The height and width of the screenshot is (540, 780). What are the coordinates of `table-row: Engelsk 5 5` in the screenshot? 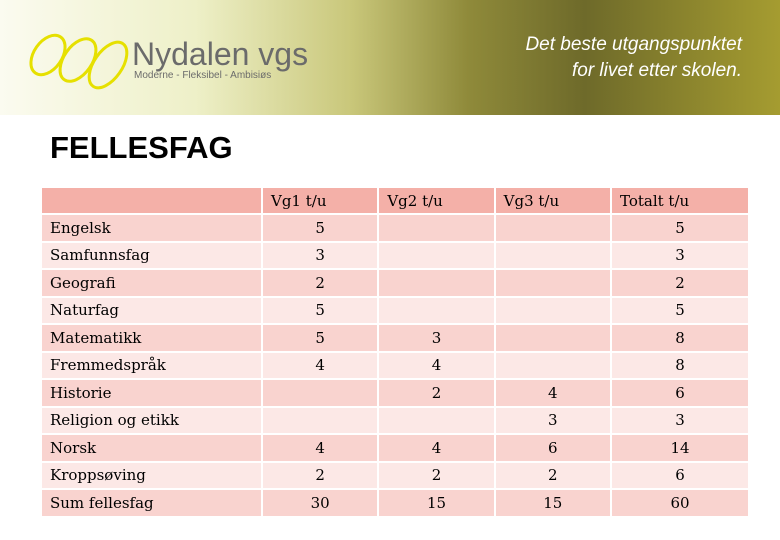 It's located at (395, 228).